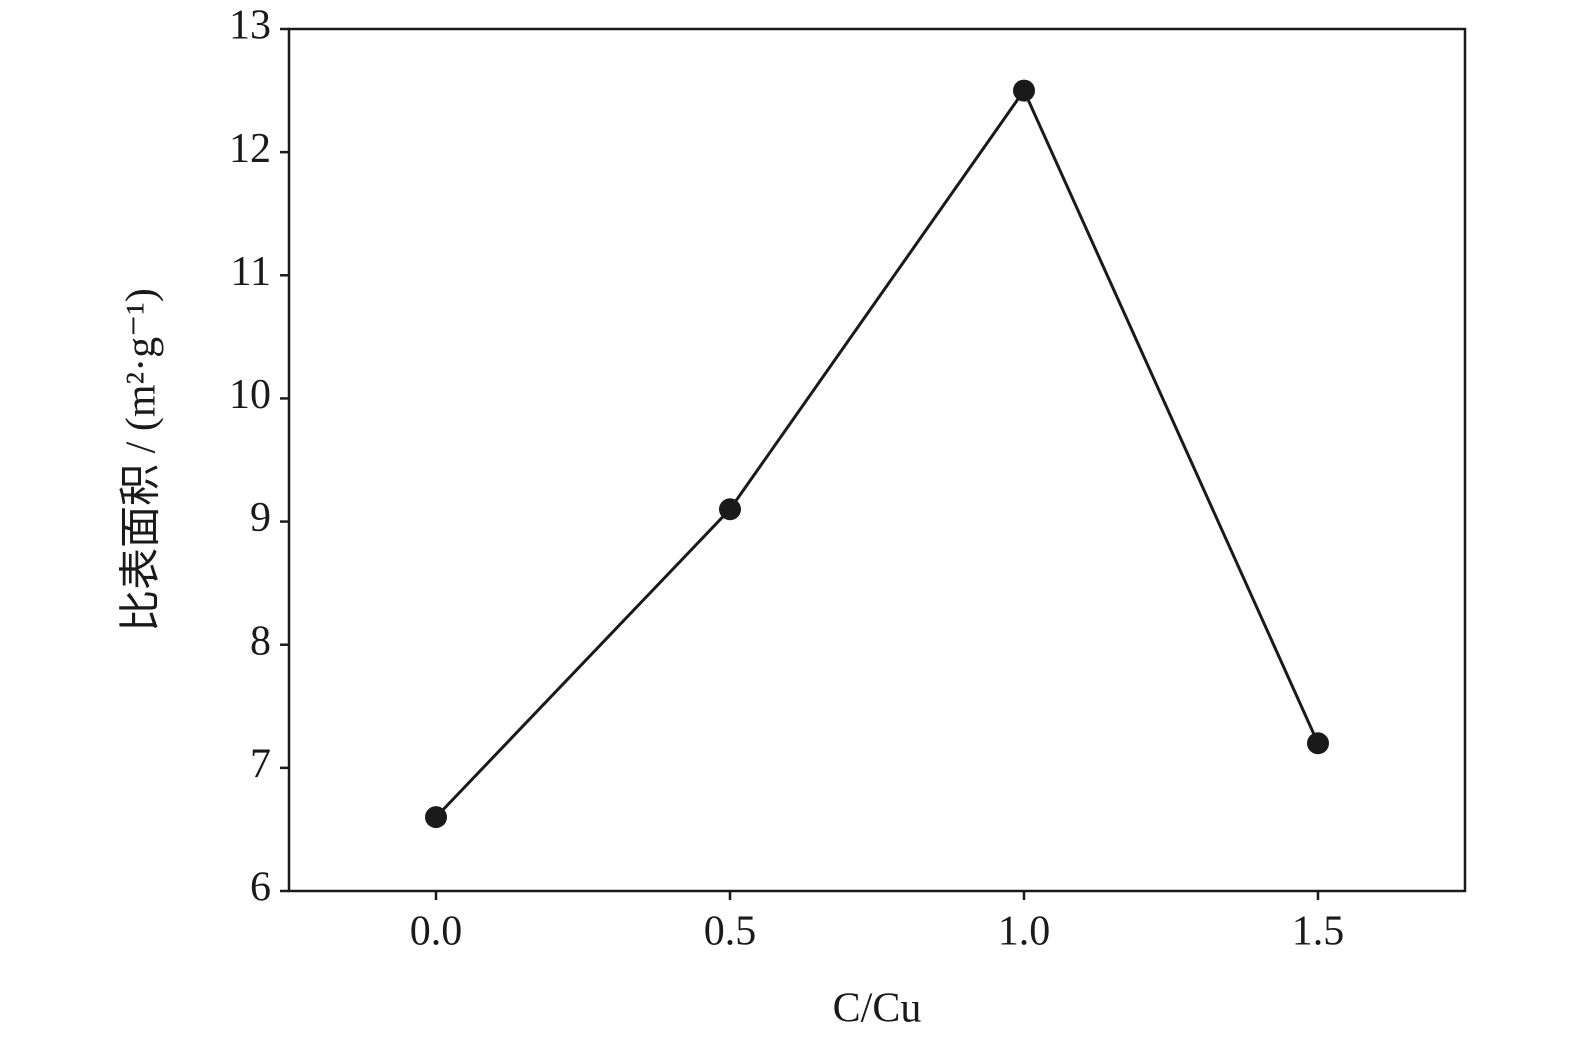 The width and height of the screenshot is (1575, 1049). I want to click on x-tick-label: 1.0, so click(1024, 932).